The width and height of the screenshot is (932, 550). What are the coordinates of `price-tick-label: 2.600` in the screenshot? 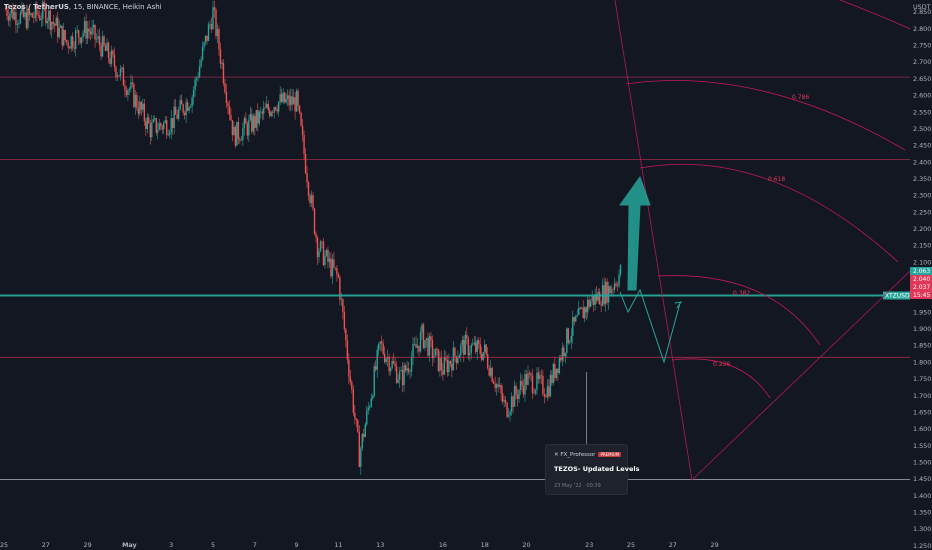 It's located at (922, 96).